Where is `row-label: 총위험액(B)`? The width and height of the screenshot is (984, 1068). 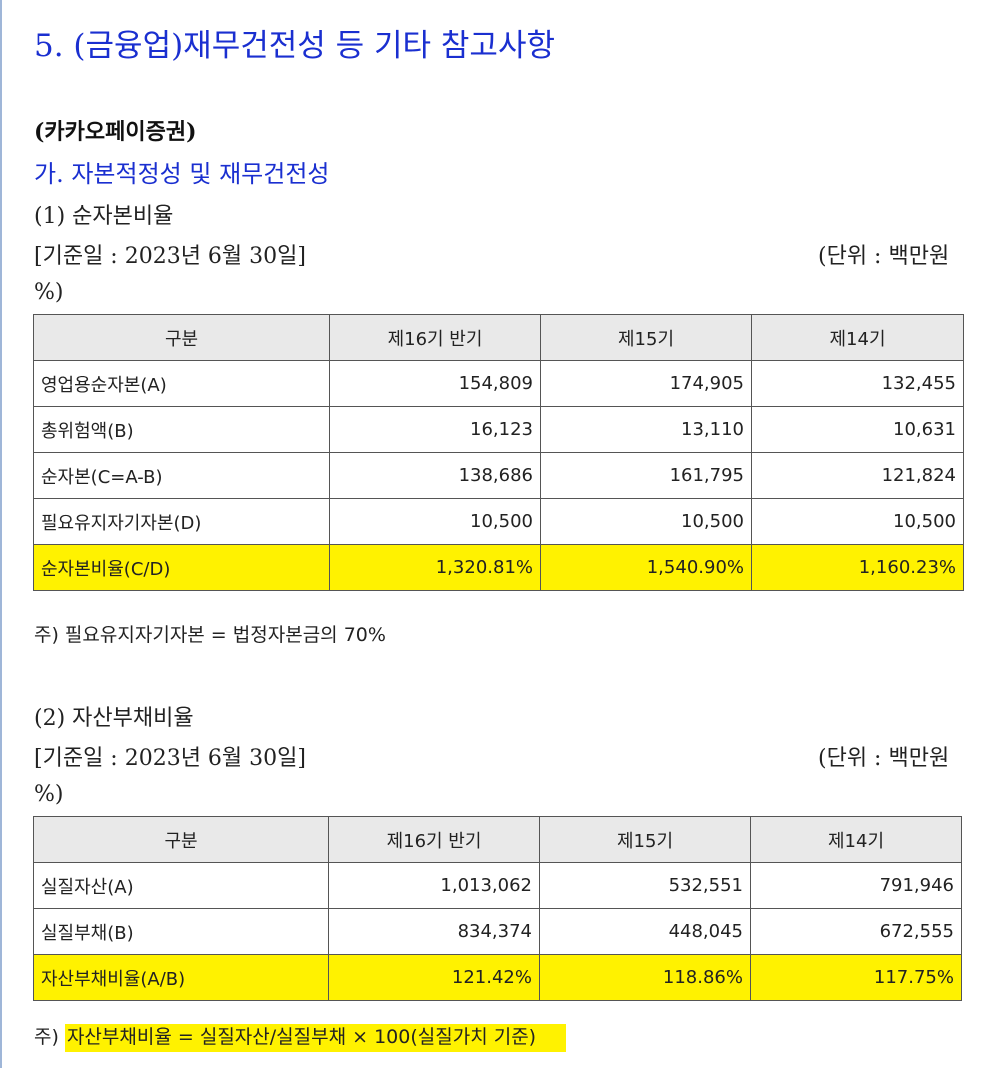
row-label: 총위험액(B) is located at coordinates (181, 429).